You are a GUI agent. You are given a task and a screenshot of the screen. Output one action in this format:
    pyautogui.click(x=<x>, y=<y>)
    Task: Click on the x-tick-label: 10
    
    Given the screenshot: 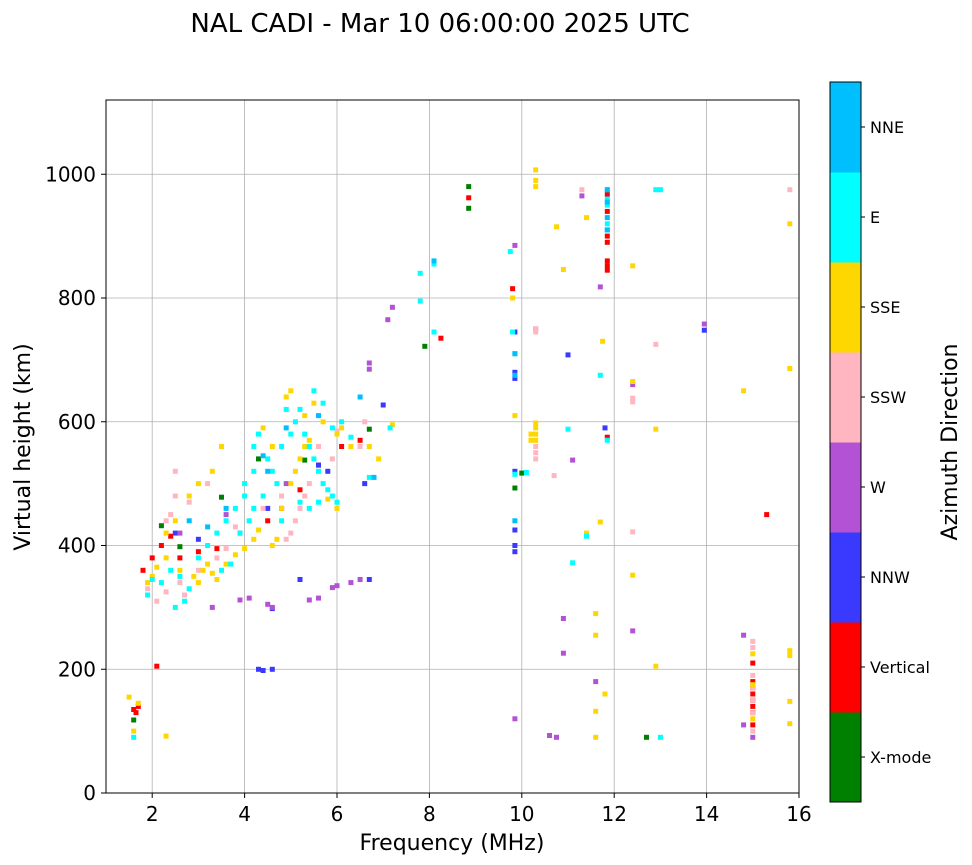 What is the action you would take?
    pyautogui.click(x=521, y=814)
    